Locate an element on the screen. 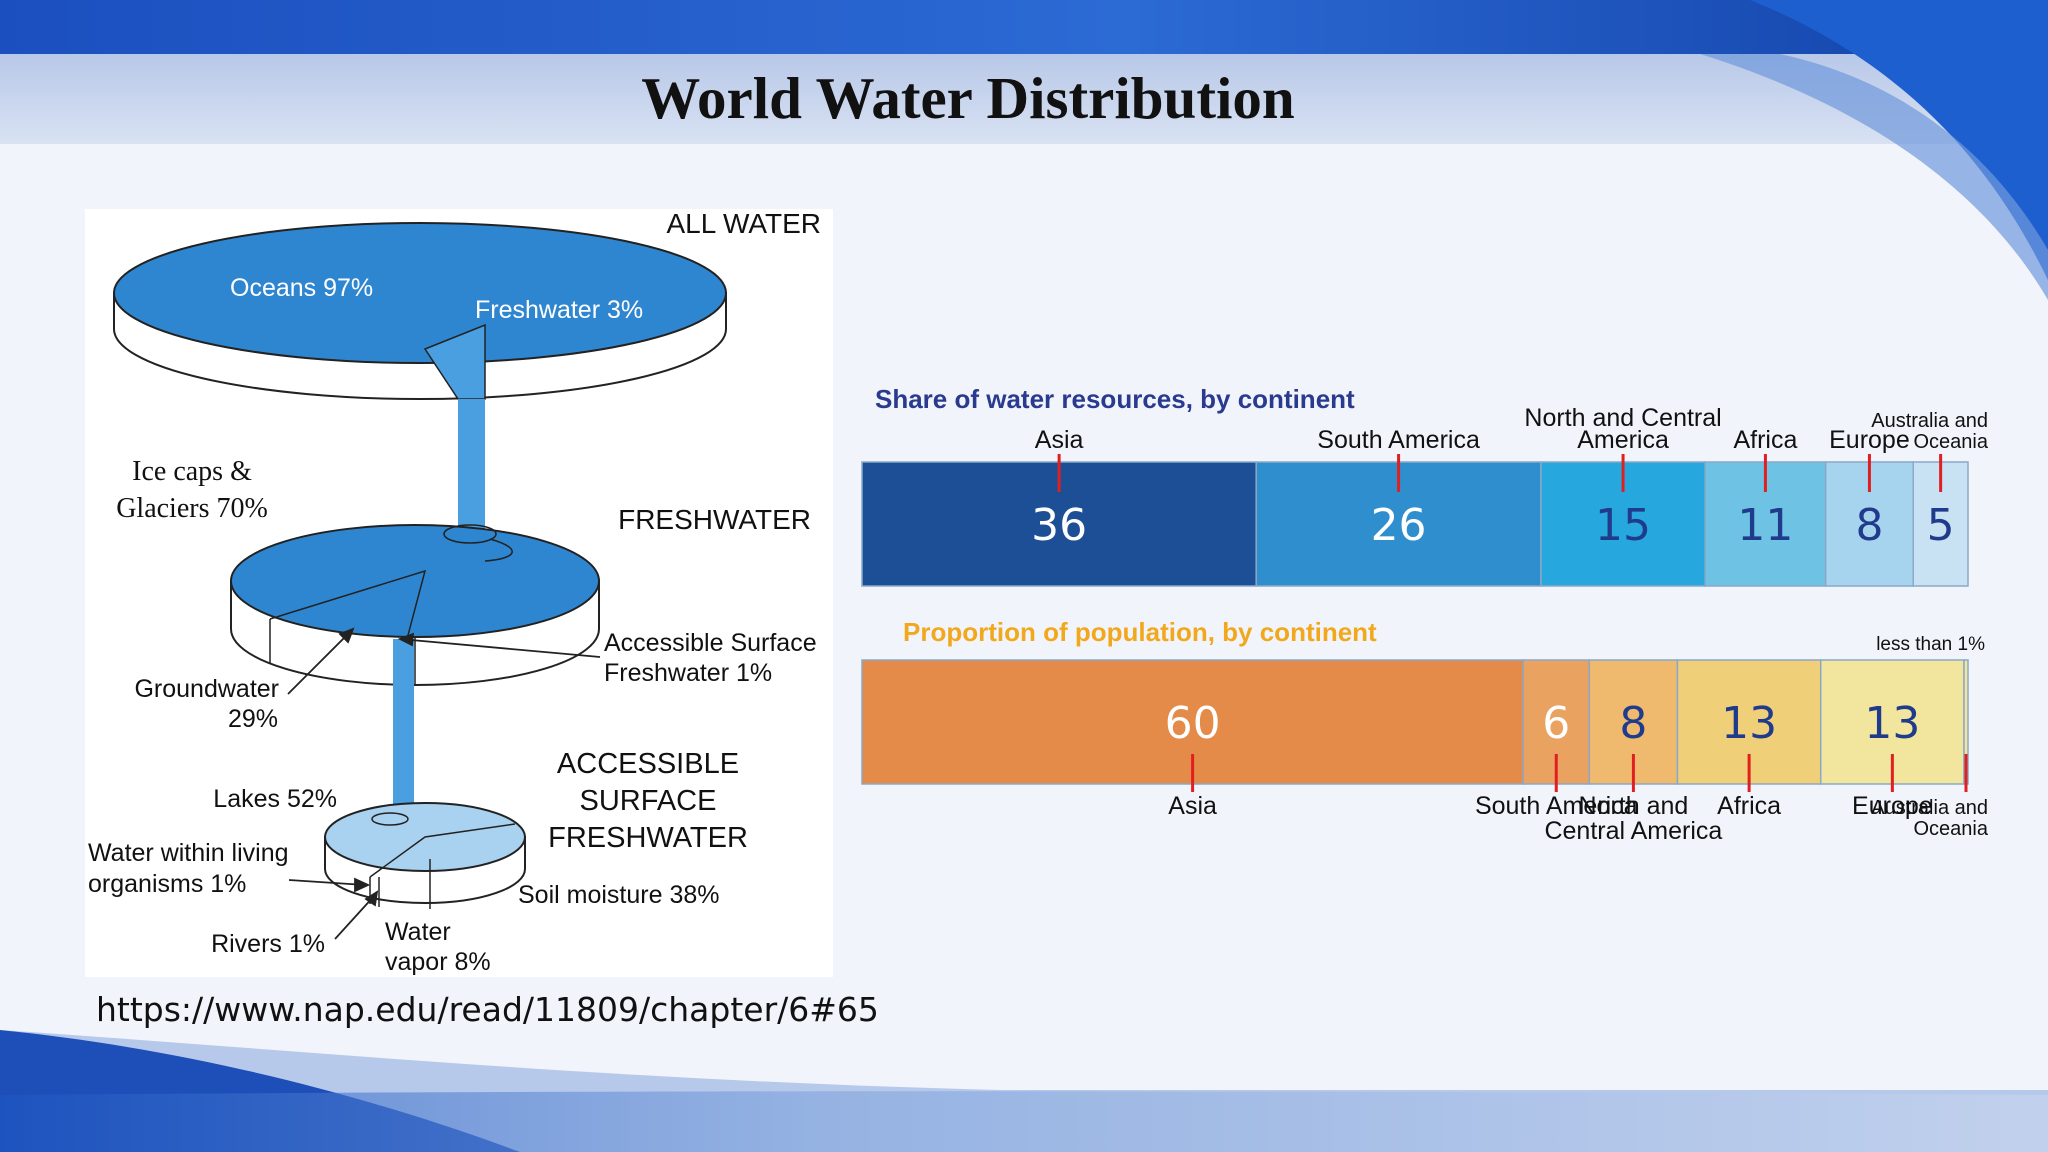 This screenshot has width=2048, height=1152. accessible-heading-line2: SURFACE is located at coordinates (648, 801).